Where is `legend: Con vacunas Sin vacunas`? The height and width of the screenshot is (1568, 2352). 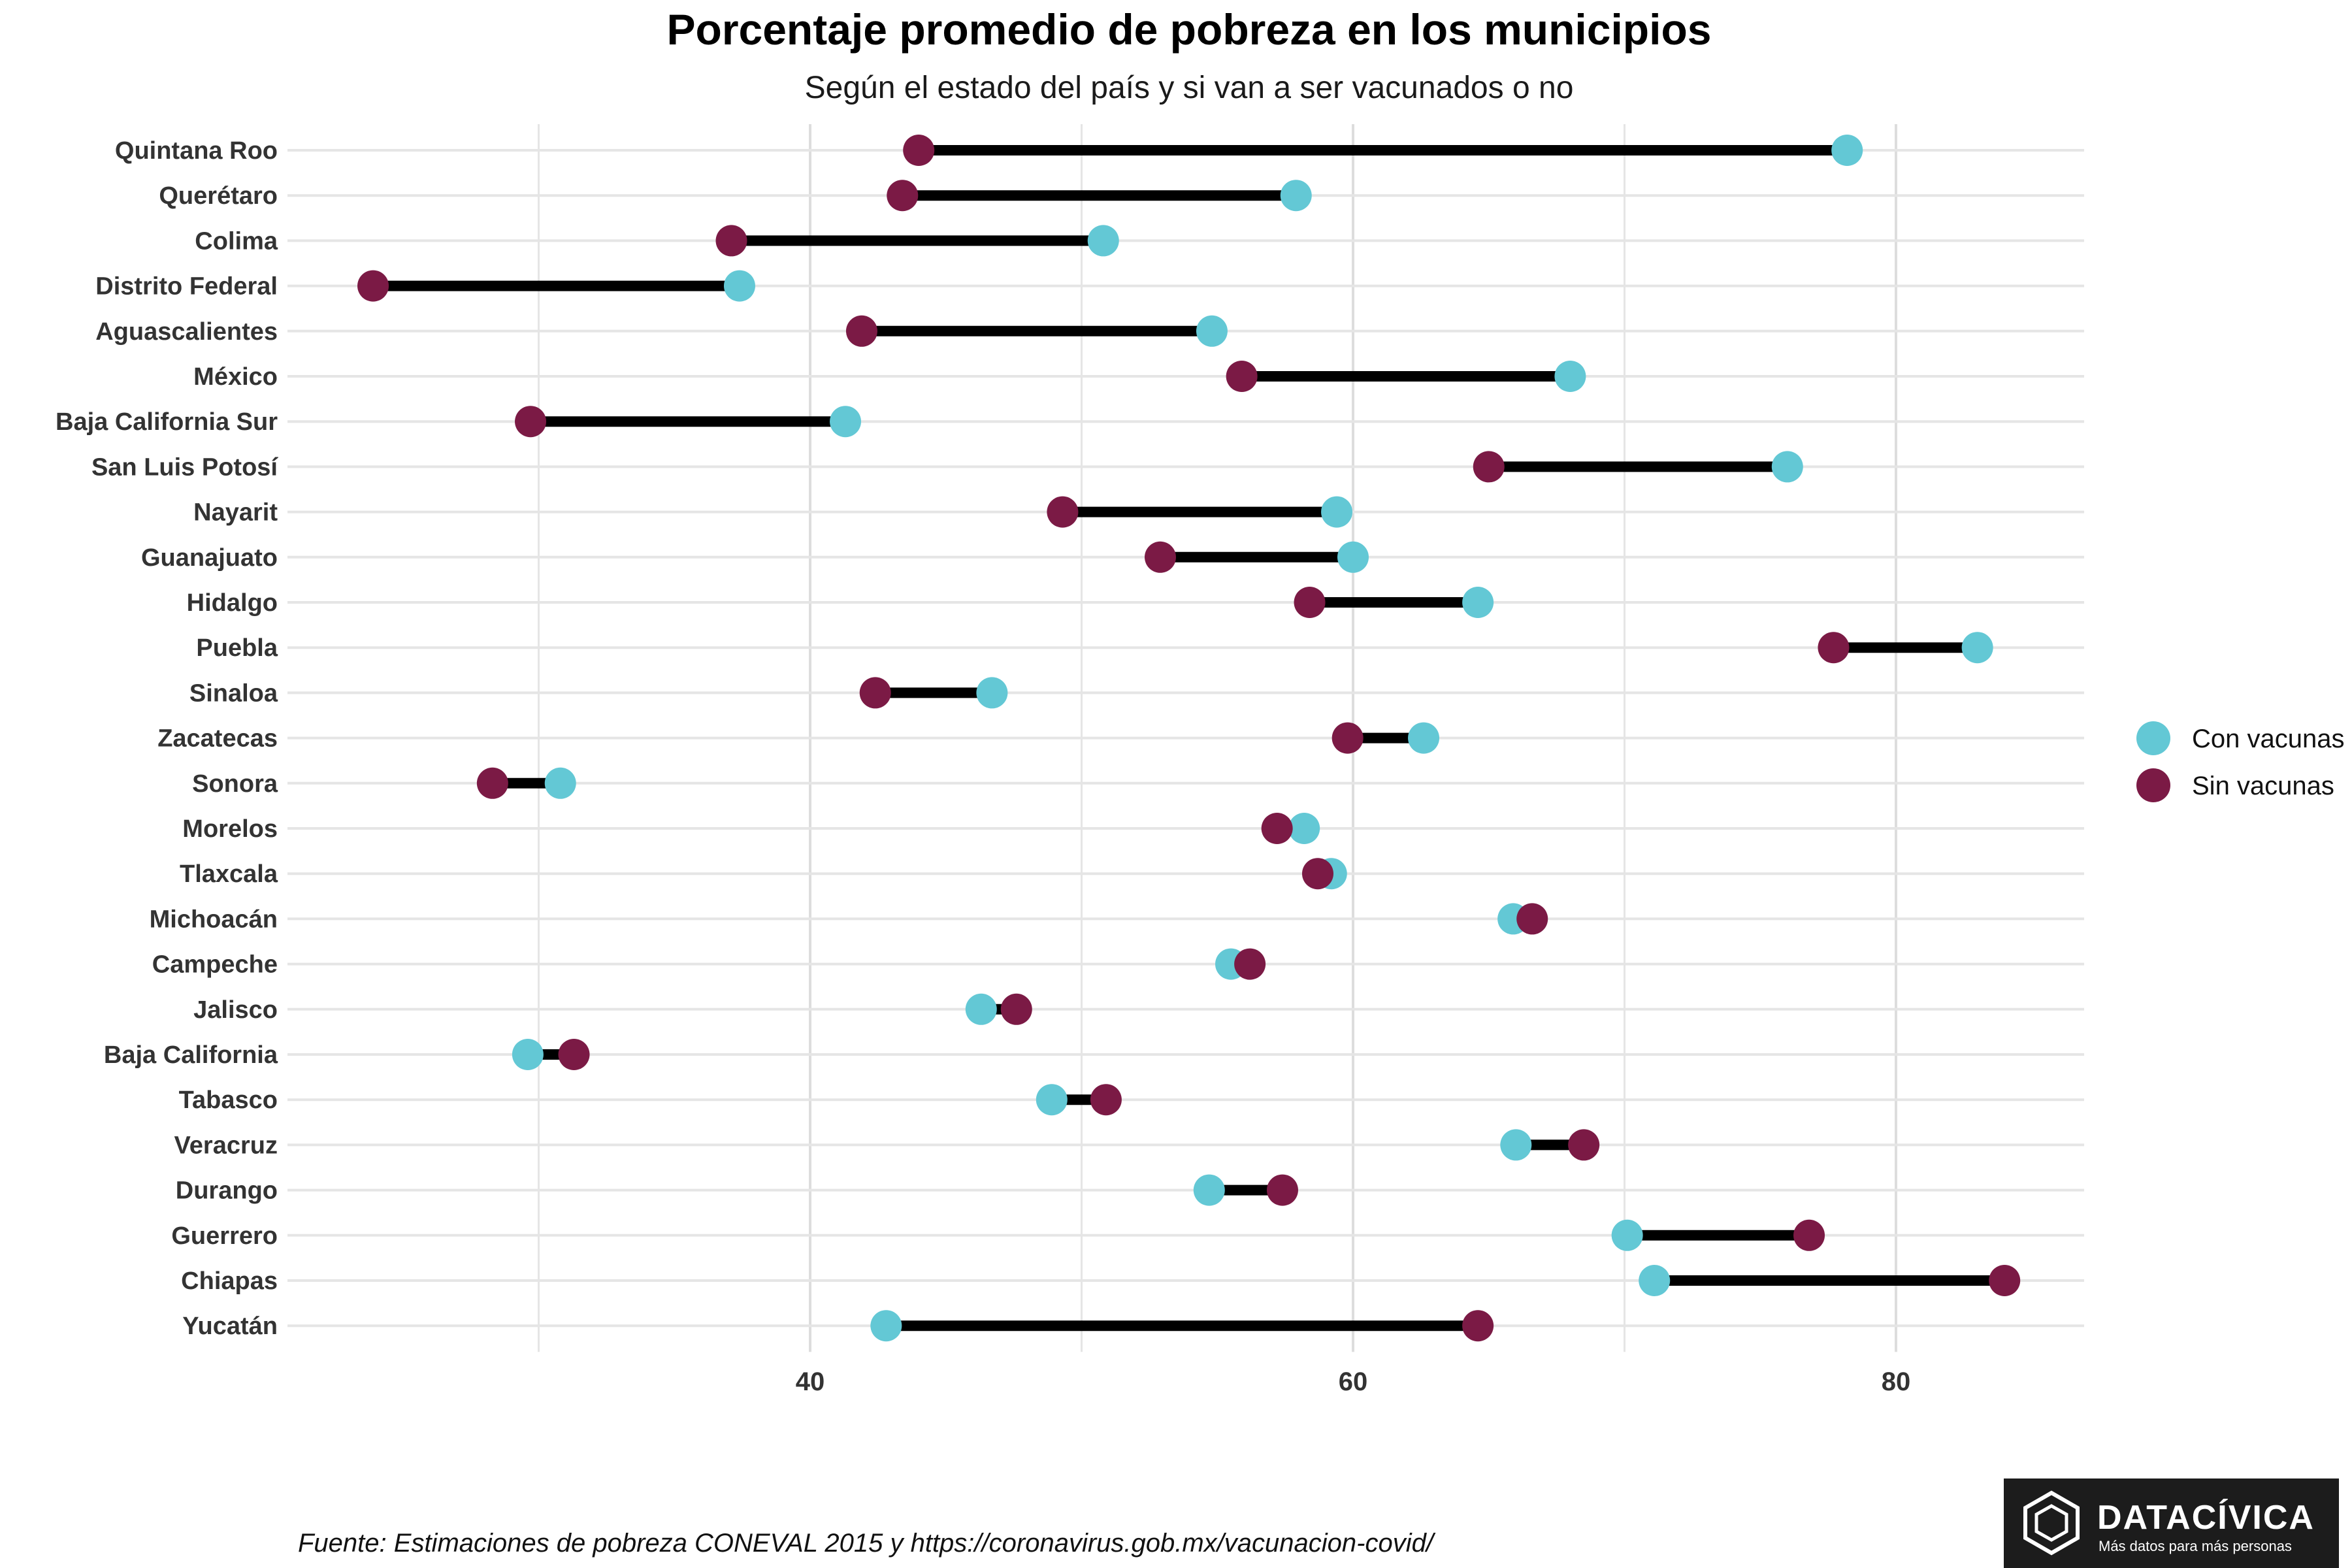
legend: Con vacunas Sin vacunas is located at coordinates (2240, 761).